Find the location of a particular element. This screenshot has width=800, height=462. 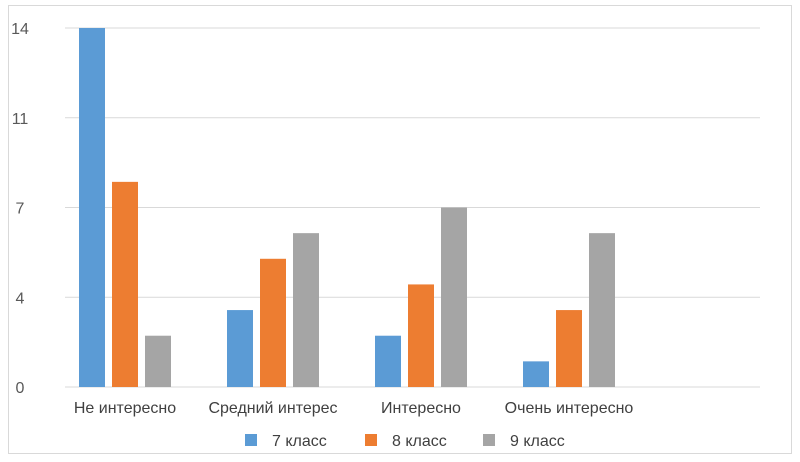

legend-label: 9 класс is located at coordinates (537, 441).